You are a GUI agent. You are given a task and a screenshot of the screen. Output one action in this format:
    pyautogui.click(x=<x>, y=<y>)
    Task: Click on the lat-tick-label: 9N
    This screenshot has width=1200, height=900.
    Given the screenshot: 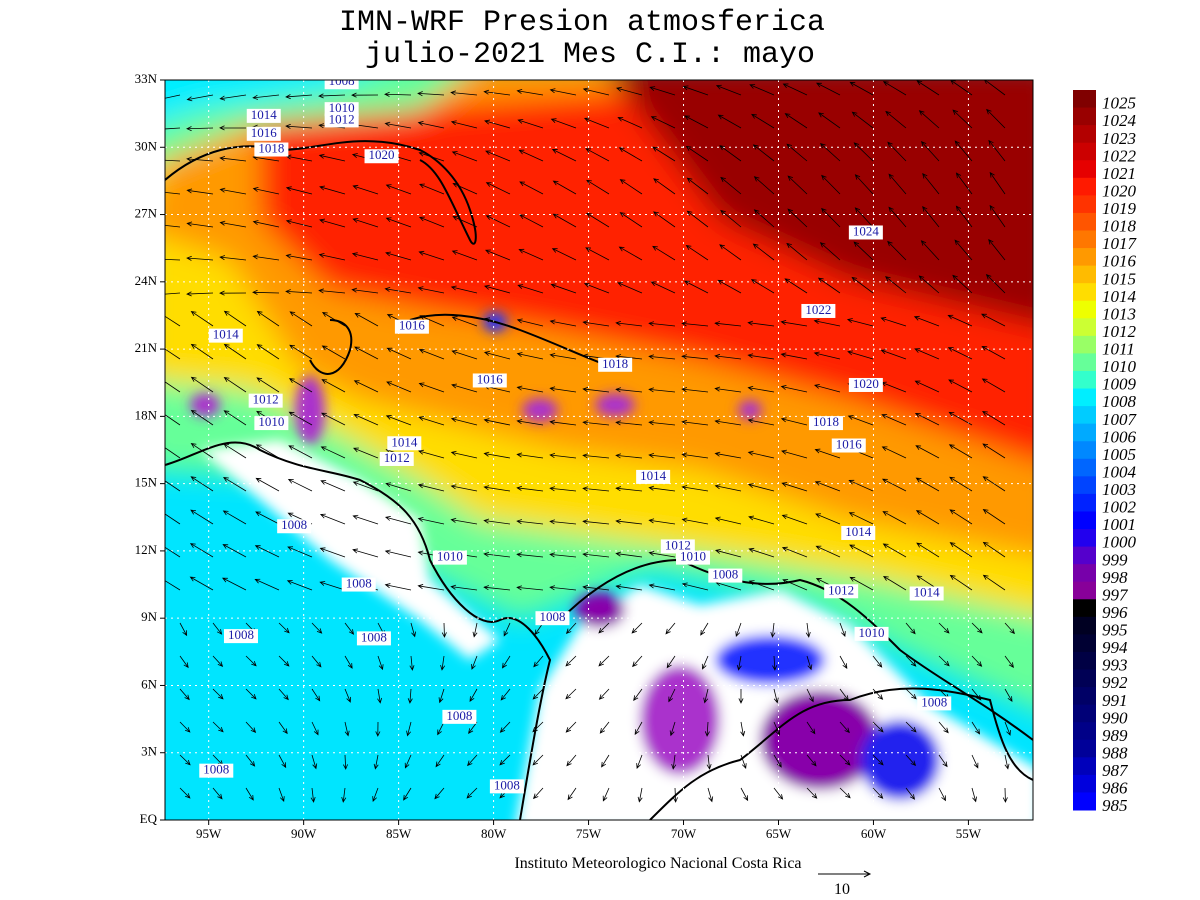 What is the action you would take?
    pyautogui.click(x=149, y=616)
    